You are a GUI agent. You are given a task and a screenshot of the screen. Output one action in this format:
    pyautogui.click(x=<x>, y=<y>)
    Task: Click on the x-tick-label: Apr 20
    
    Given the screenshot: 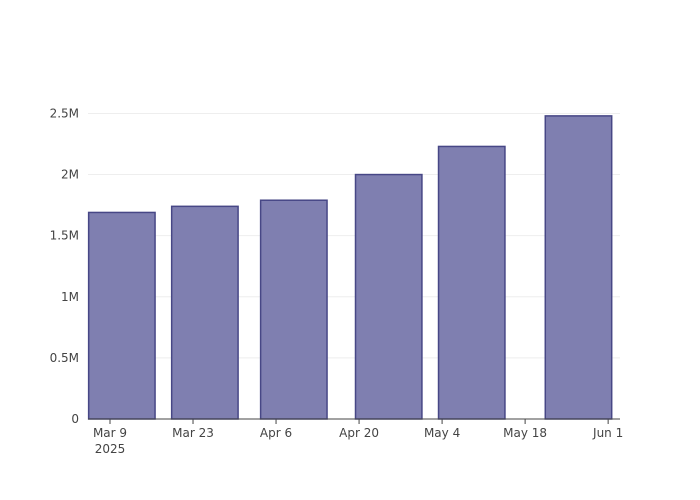 What is the action you would take?
    pyautogui.click(x=359, y=433)
    